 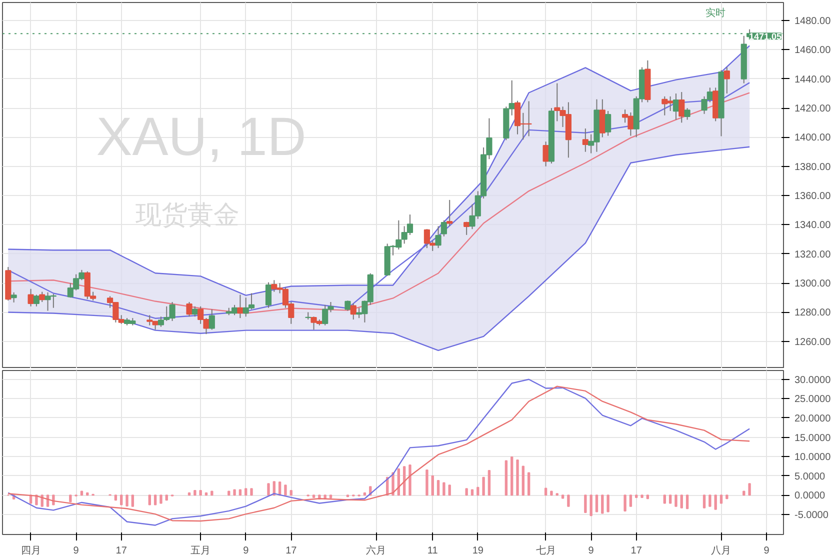 I want to click on y-tick-label: 1380.00, so click(x=813, y=167).